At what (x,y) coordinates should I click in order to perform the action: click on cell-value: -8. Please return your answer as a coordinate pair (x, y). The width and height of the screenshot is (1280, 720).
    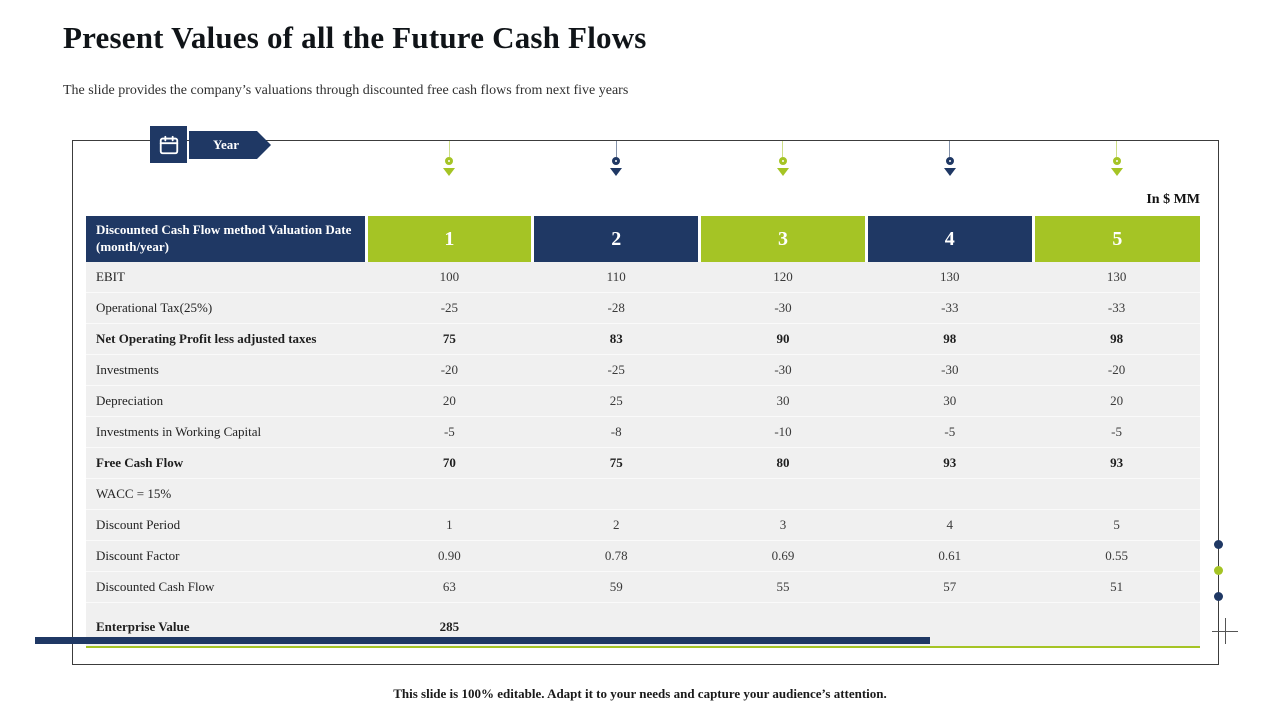
    Looking at the image, I should click on (616, 432).